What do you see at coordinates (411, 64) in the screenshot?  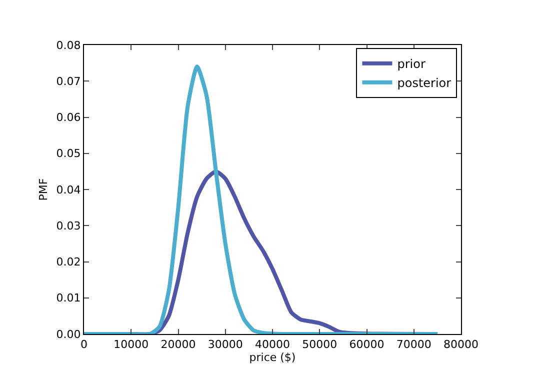 I see `legend-label: prior` at bounding box center [411, 64].